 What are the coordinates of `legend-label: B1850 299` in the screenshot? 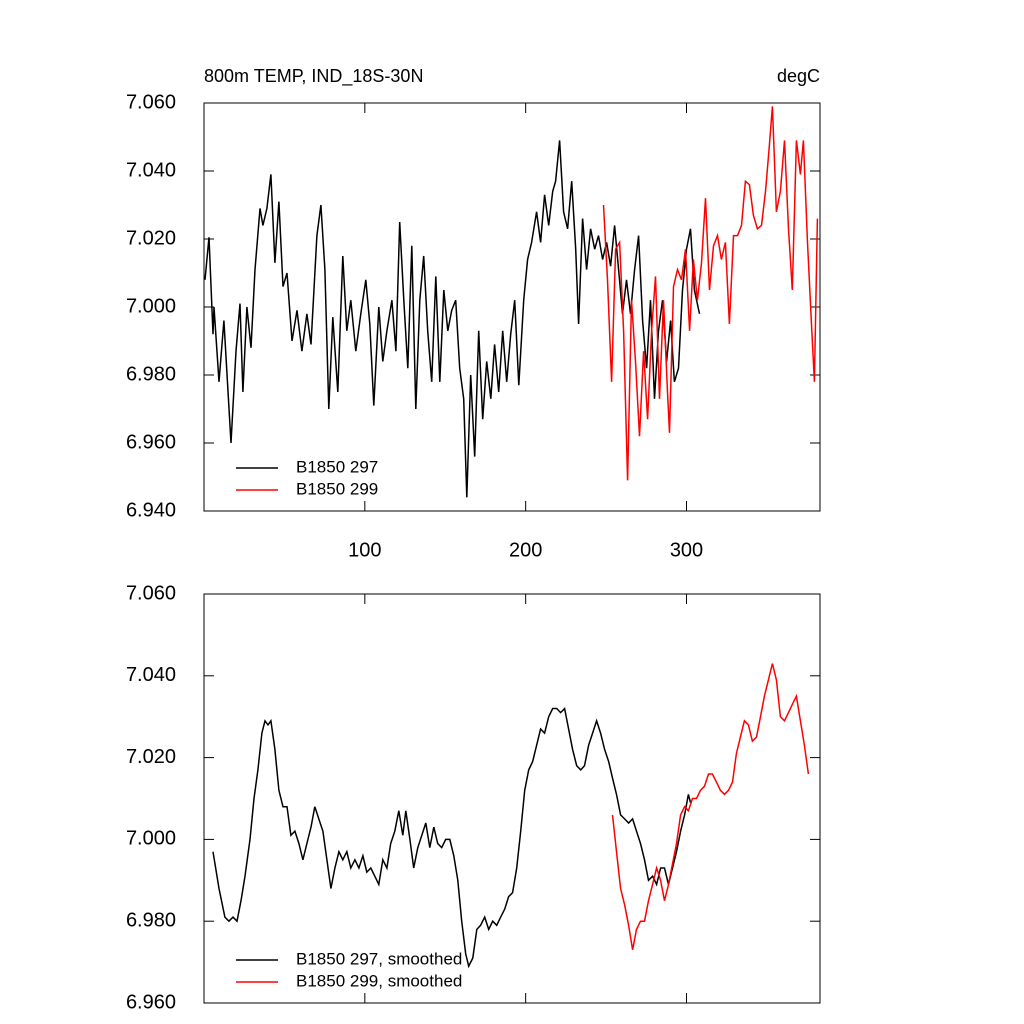 It's located at (337, 488).